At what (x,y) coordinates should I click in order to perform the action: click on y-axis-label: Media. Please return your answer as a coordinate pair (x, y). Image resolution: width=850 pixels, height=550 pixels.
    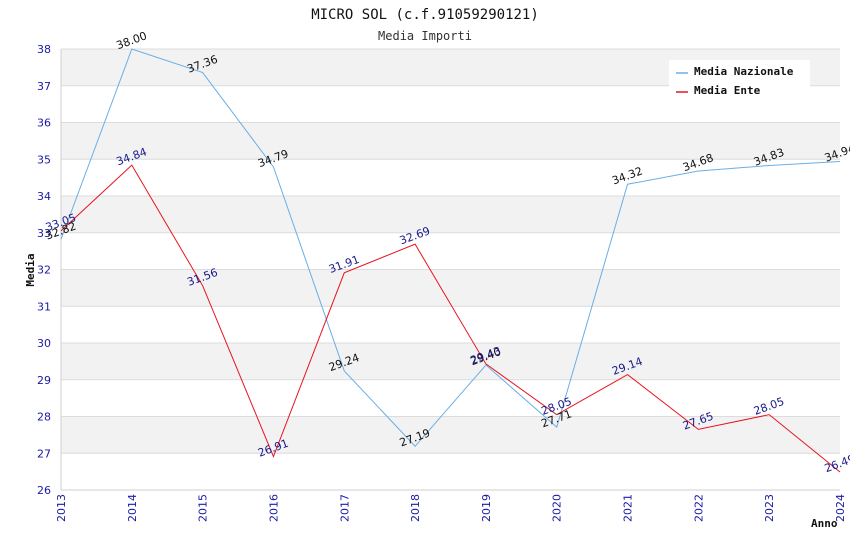
    Looking at the image, I should click on (30, 269).